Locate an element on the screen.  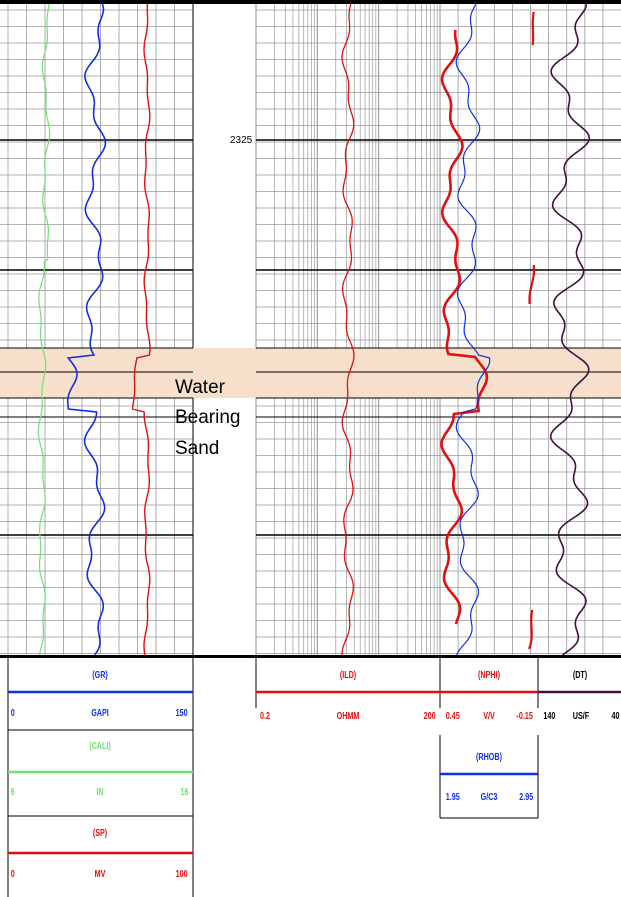
nphi-curve-segment is located at coordinates (532, 330).